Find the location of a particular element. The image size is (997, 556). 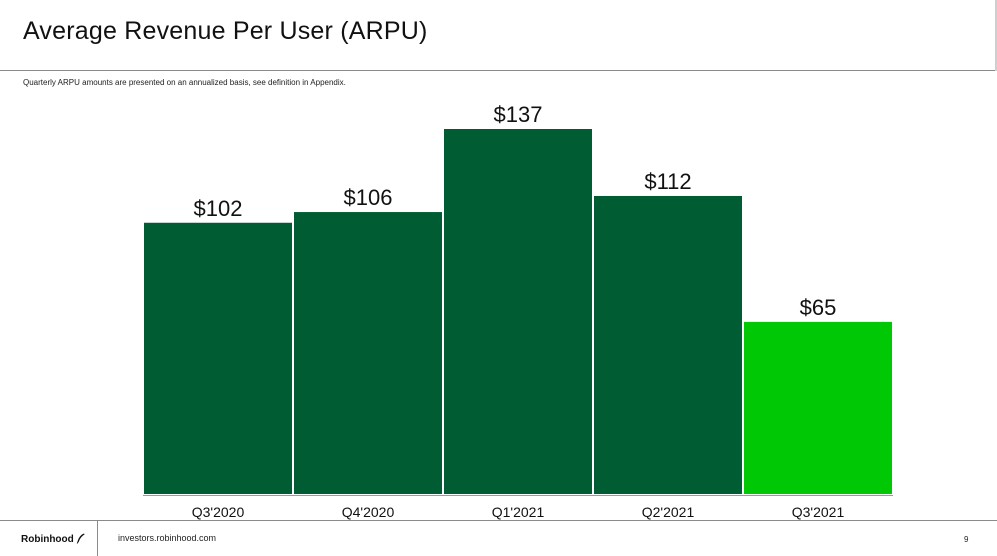

bar-Q1'2021 is located at coordinates (518, 311).